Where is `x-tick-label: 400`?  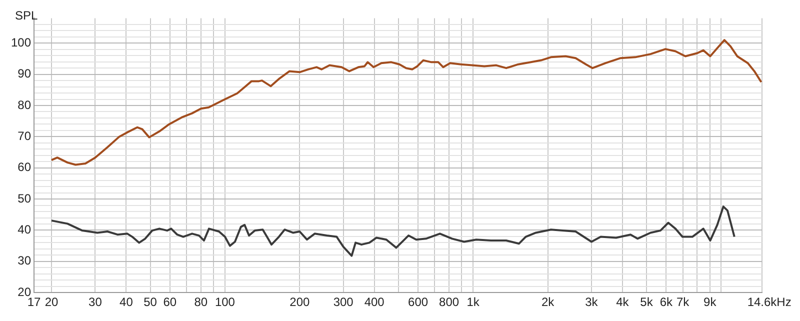 x-tick-label: 400 is located at coordinates (374, 302).